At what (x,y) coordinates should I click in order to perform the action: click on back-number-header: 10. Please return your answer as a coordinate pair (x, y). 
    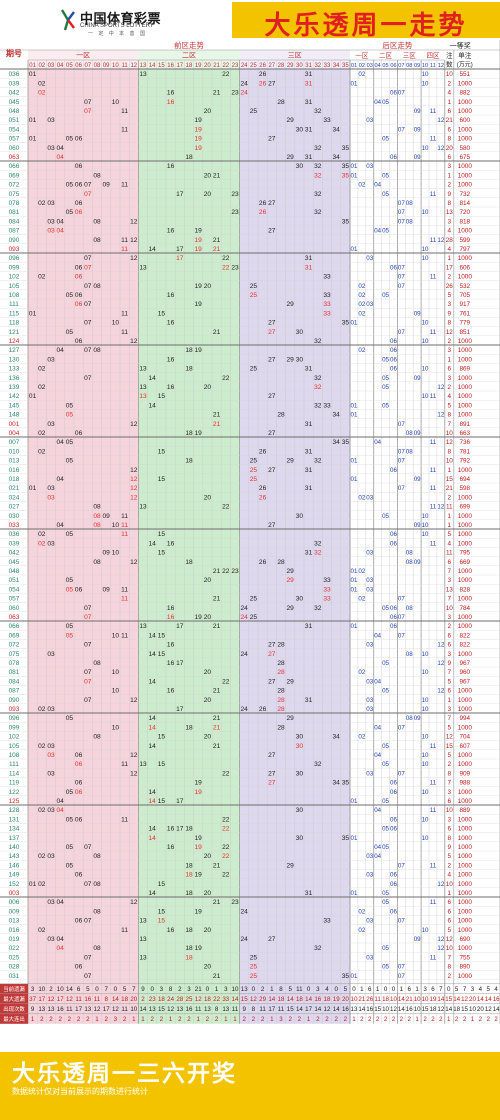
    Looking at the image, I should click on (425, 66).